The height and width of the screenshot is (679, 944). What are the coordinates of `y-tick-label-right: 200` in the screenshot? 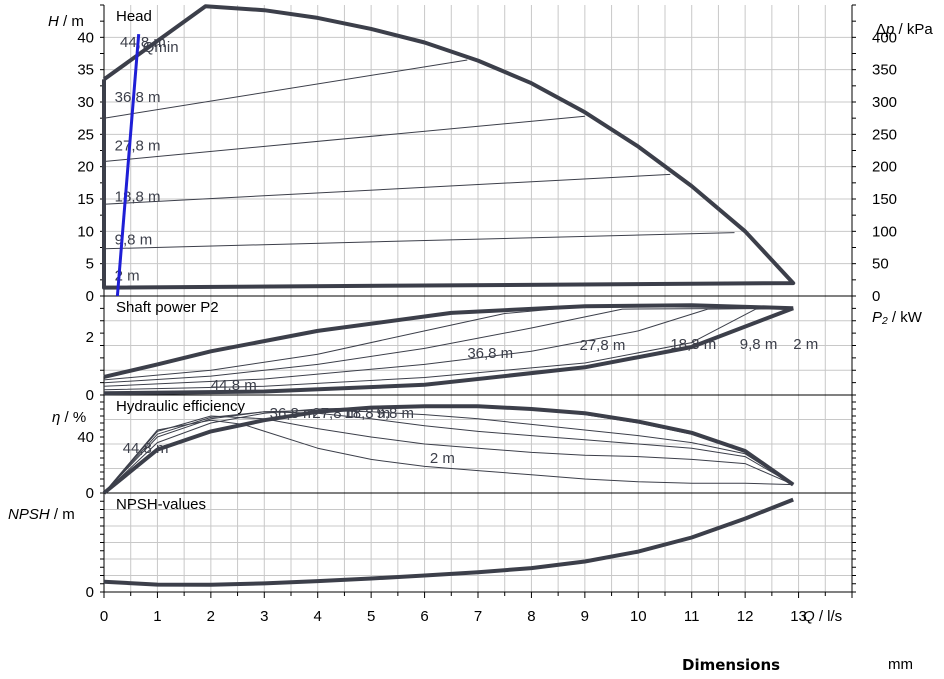 It's located at (884, 167).